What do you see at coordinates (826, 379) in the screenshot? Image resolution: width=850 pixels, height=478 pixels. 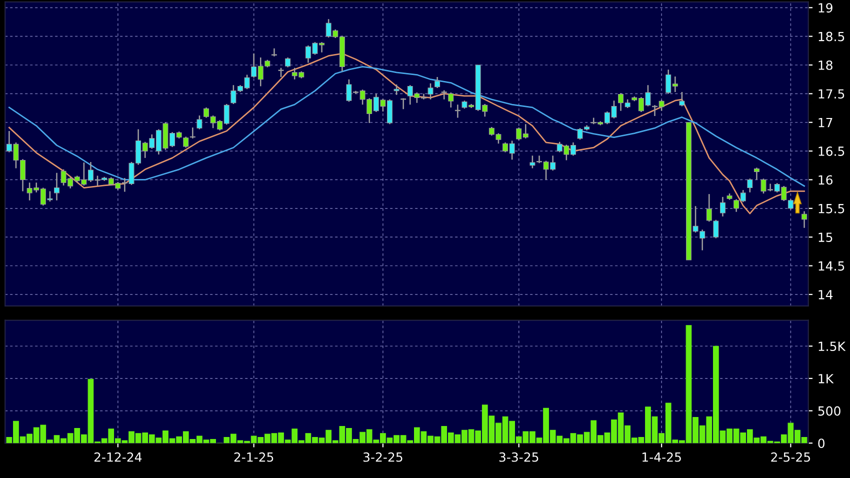 I see `y-tick-label: 1K` at bounding box center [826, 379].